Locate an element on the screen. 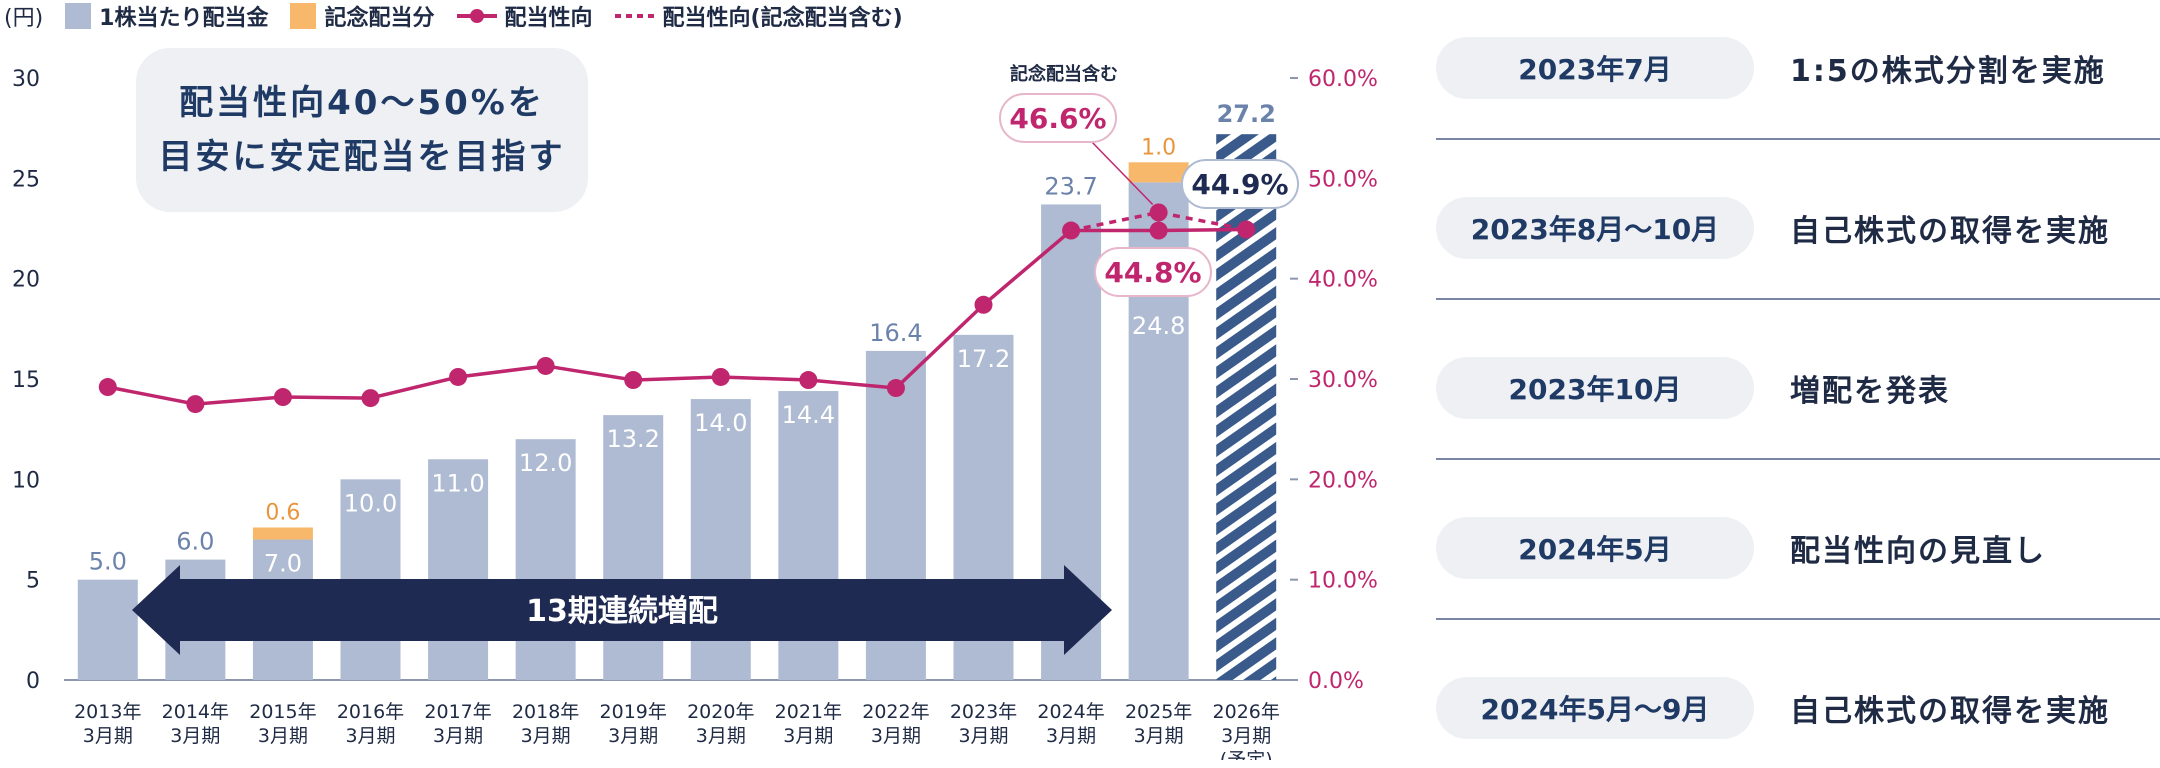 This screenshot has width=2160, height=768. x-tick-label: (予定) is located at coordinates (1246, 754).